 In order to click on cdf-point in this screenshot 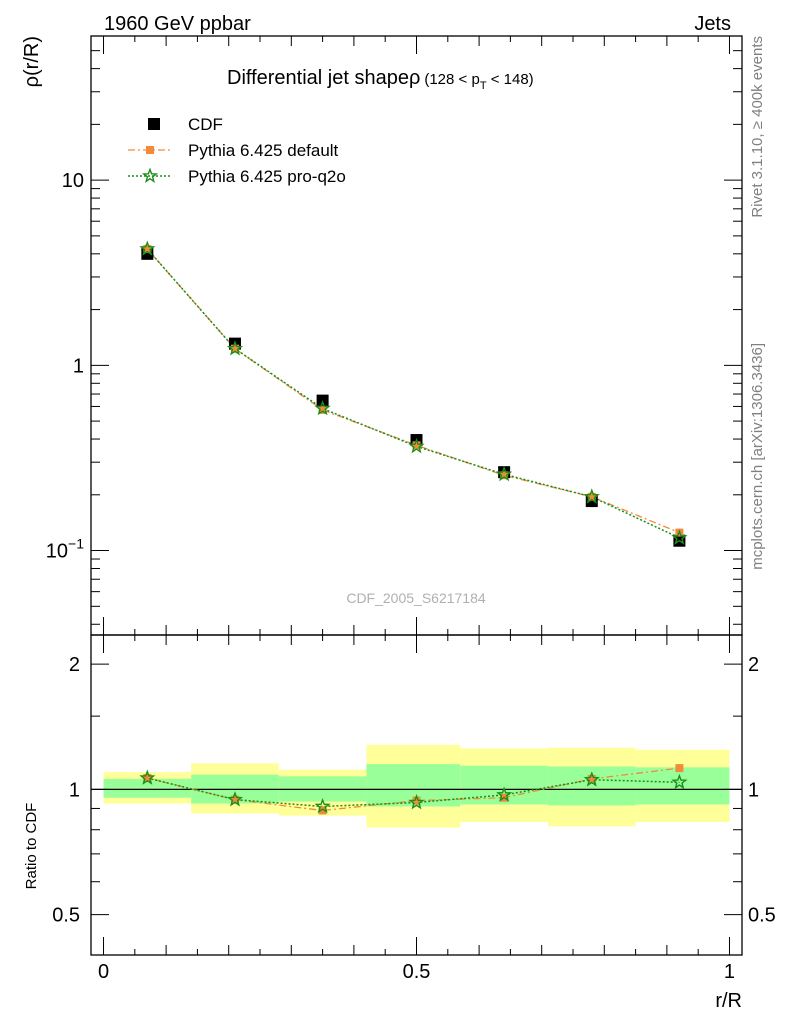, I will do `click(147, 253)`.